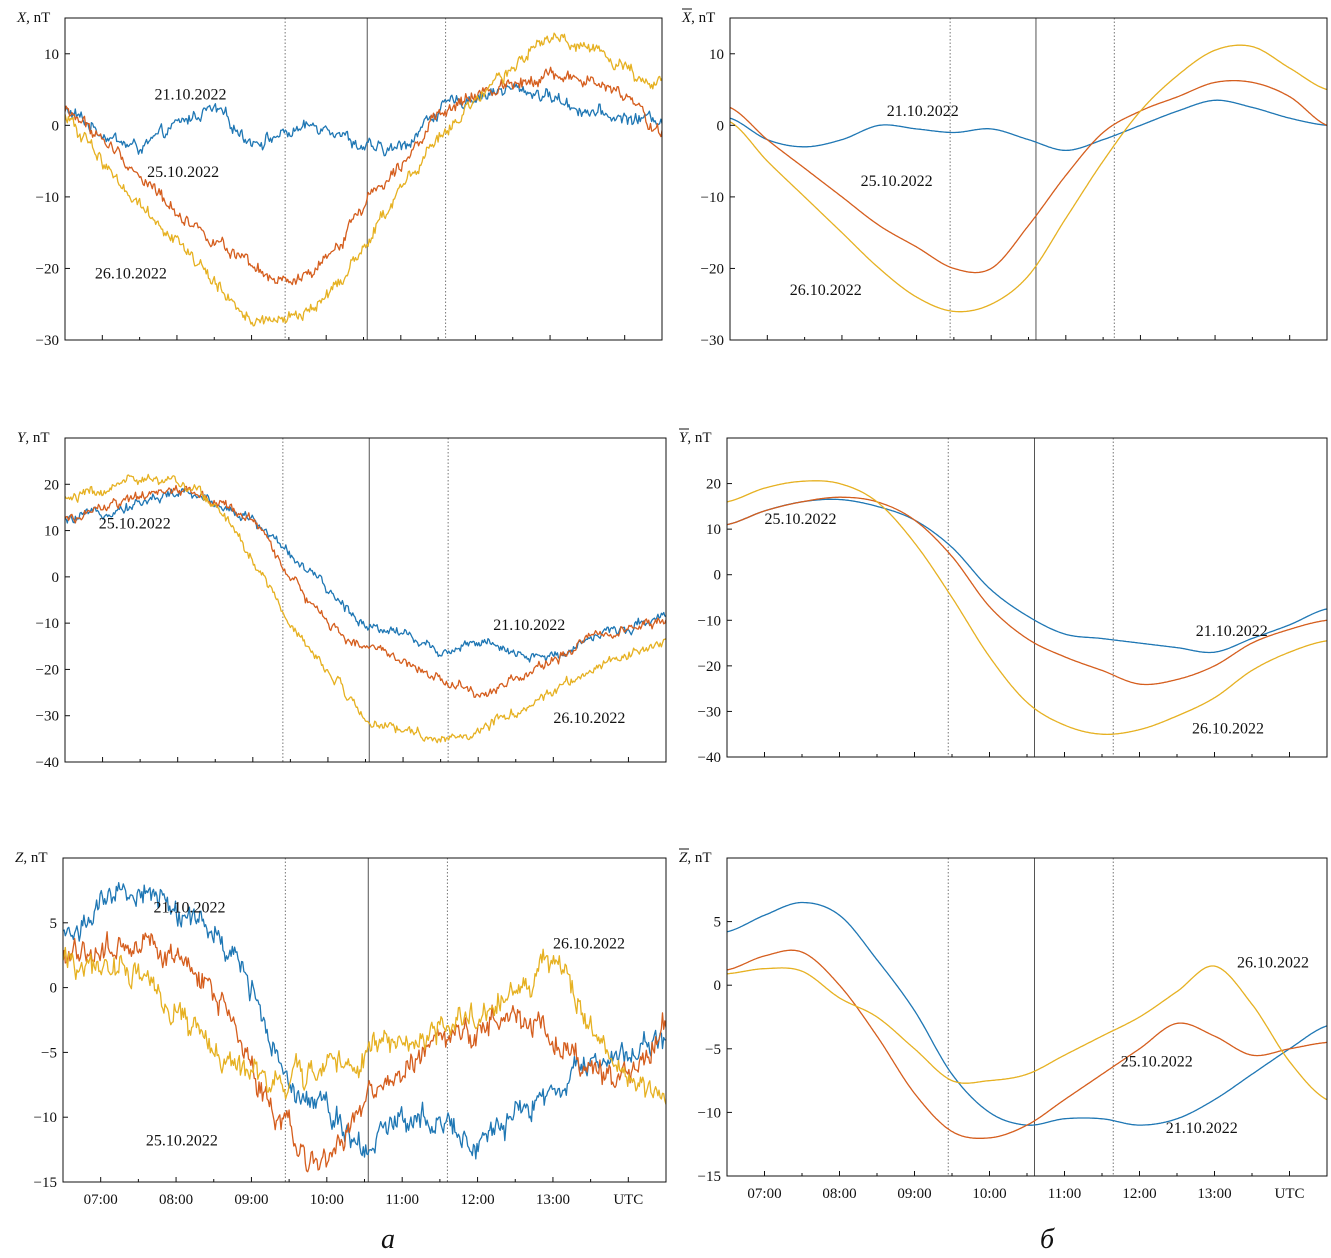 This screenshot has width=1331, height=1258. I want to click on panel-letter: а, so click(388, 1239).